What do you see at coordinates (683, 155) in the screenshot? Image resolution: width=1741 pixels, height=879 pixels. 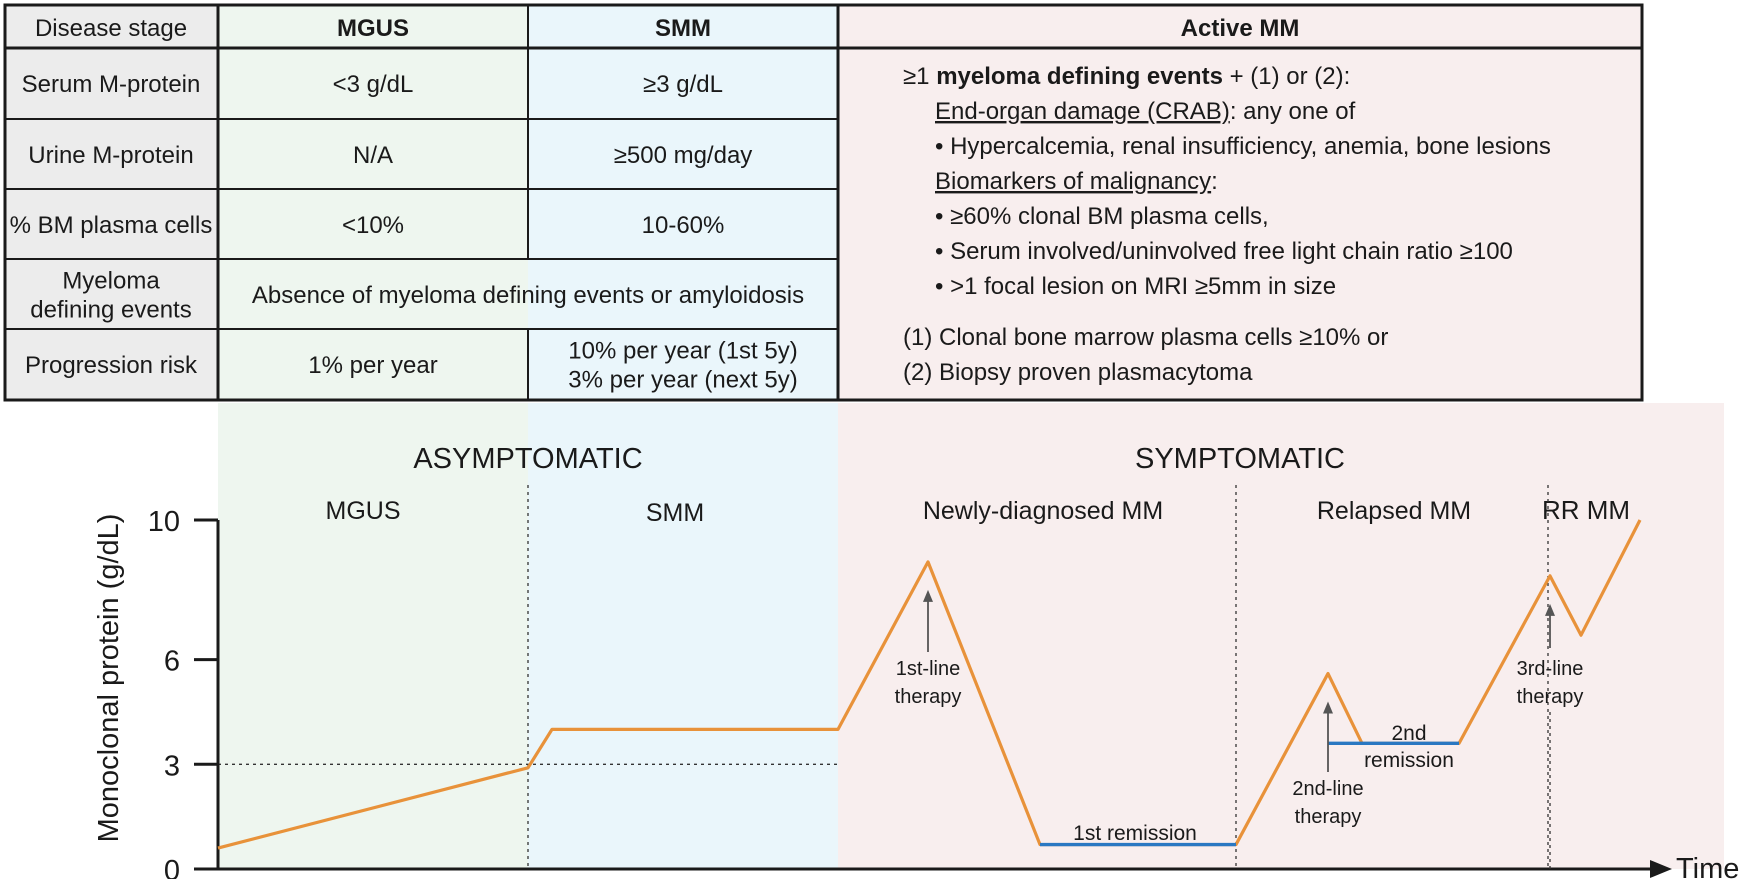 I see `row-2-smm-value: ≥500 mg/day` at bounding box center [683, 155].